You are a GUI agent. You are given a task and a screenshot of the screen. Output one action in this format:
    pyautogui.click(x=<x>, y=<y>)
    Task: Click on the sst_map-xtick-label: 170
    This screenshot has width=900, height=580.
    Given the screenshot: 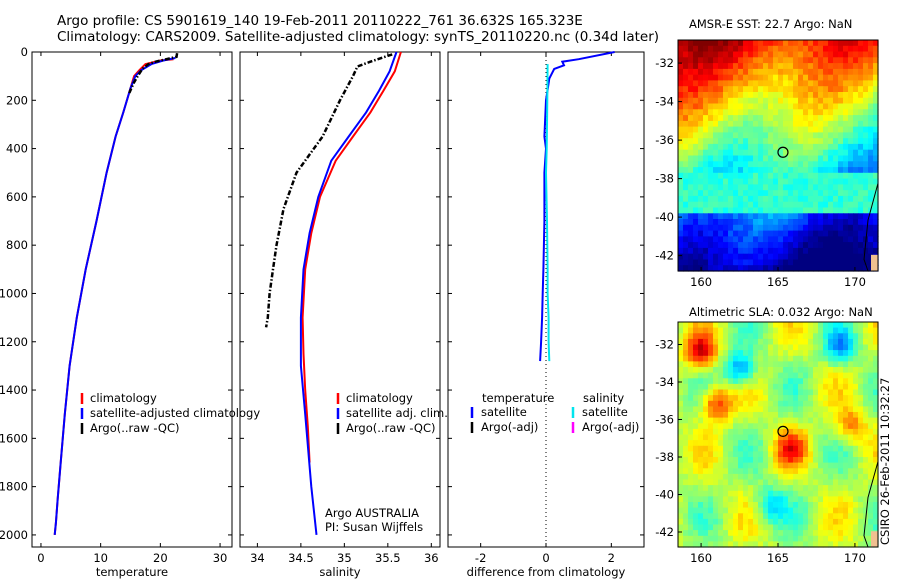 What is the action you would take?
    pyautogui.click(x=855, y=282)
    